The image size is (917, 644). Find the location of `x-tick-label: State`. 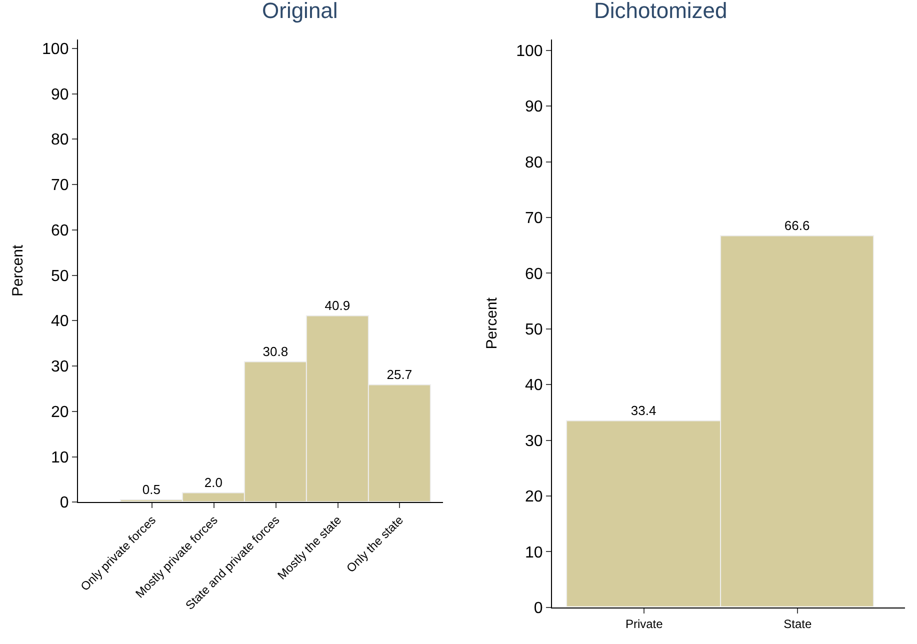

x-tick-label: State is located at coordinates (798, 623).